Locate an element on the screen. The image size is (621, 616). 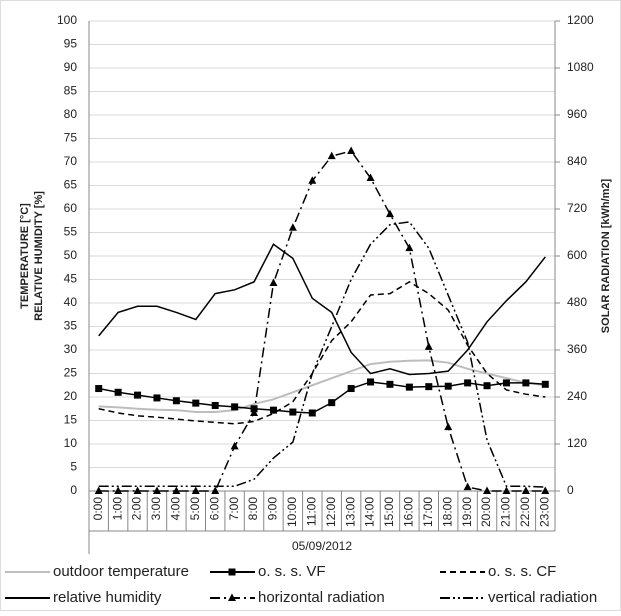
y-tick-label: 45 is located at coordinates (71, 279).